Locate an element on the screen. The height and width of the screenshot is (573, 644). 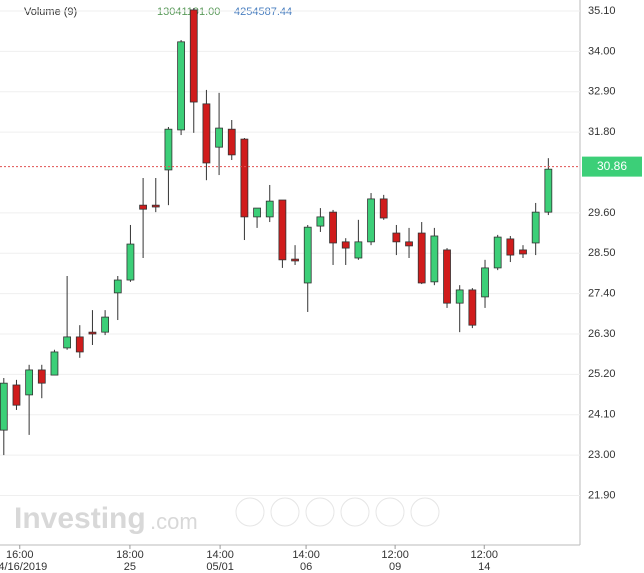
y-tick-label: 34.00 is located at coordinates (602, 51).